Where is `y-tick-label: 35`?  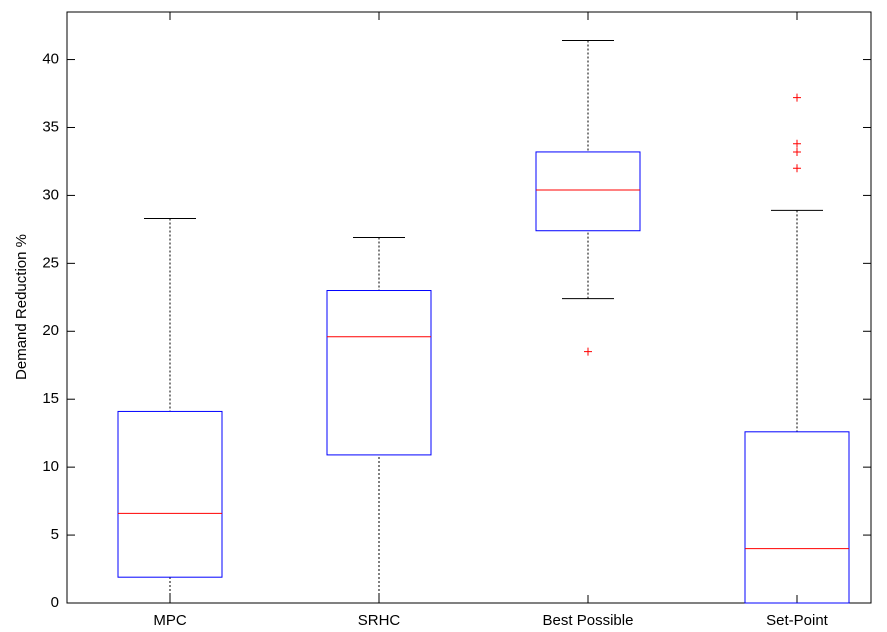 y-tick-label: 35 is located at coordinates (50, 126).